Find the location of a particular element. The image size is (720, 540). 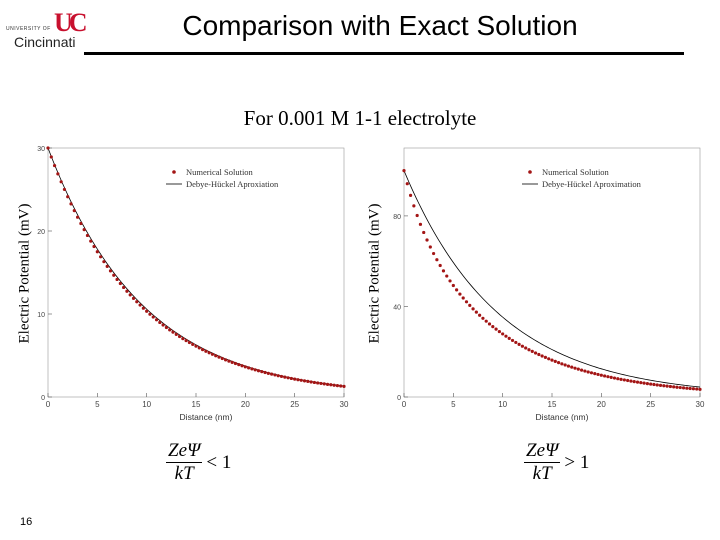

logo-mark: UC is located at coordinates (71, 22).